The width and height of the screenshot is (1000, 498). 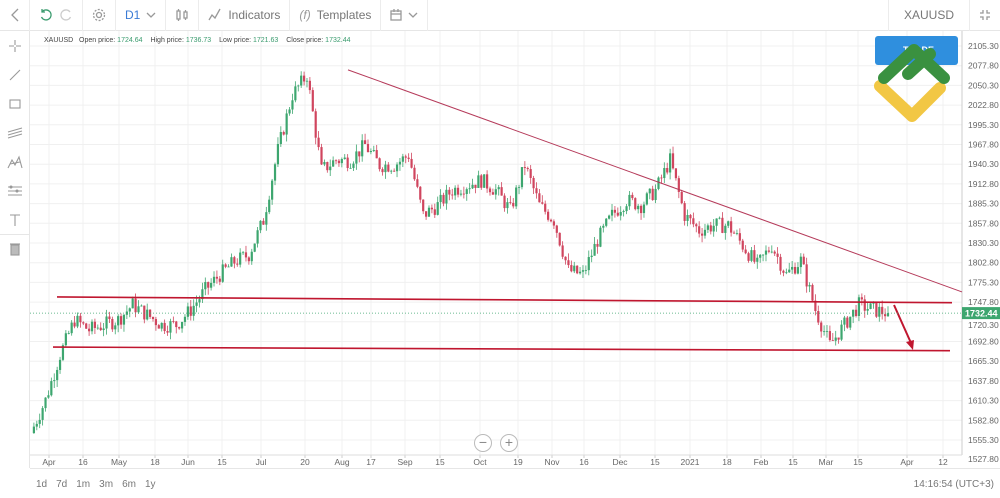 I want to click on y-tick-label: 1940.30, so click(x=983, y=164).